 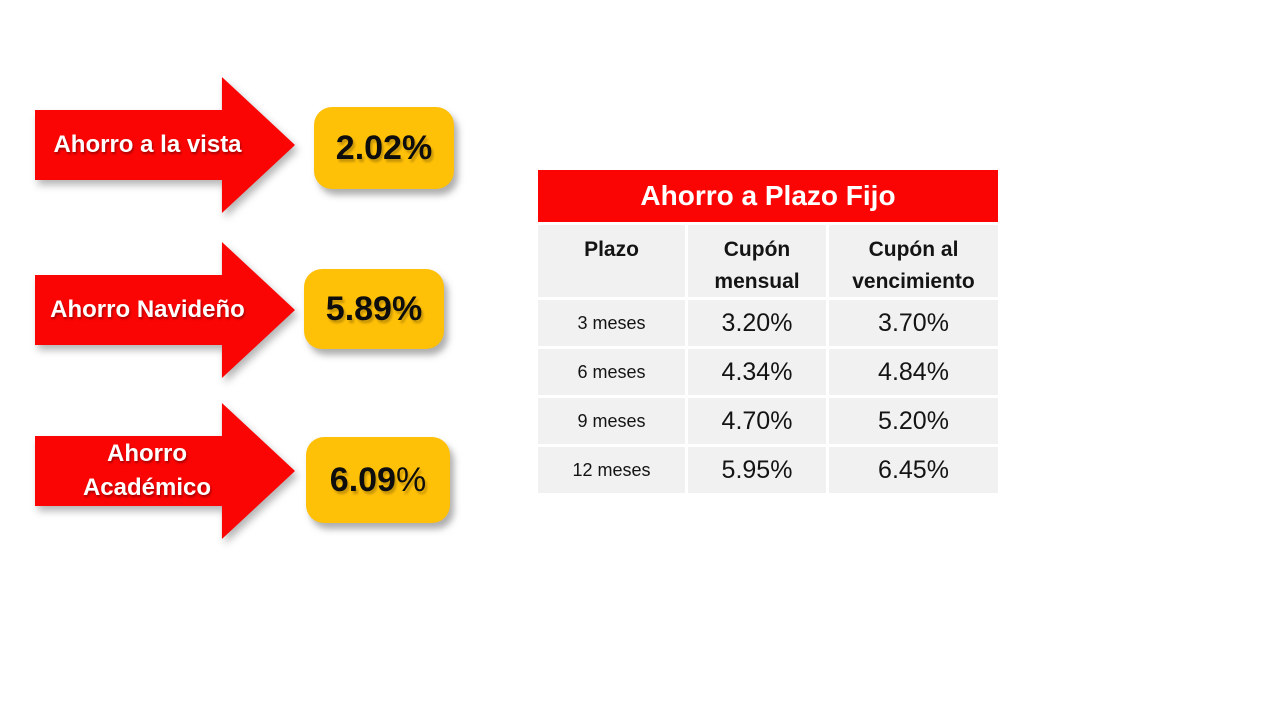 I want to click on right-arrow-shape: Ahorro Navideño, so click(x=165, y=310).